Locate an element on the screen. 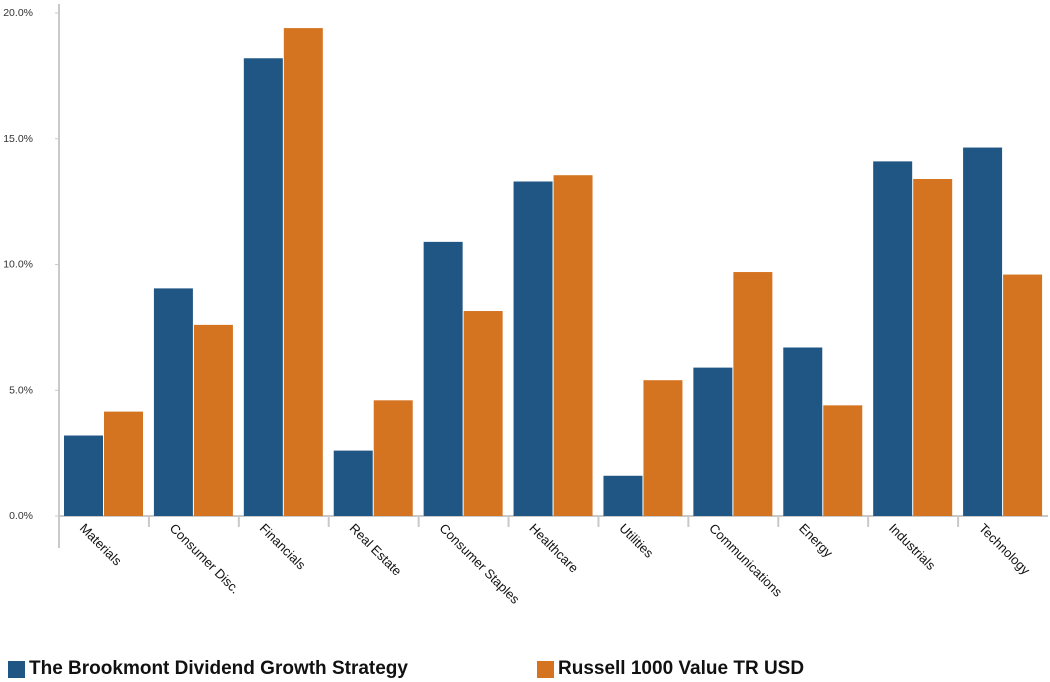  x-tick-label: Technology is located at coordinates (1004, 549).